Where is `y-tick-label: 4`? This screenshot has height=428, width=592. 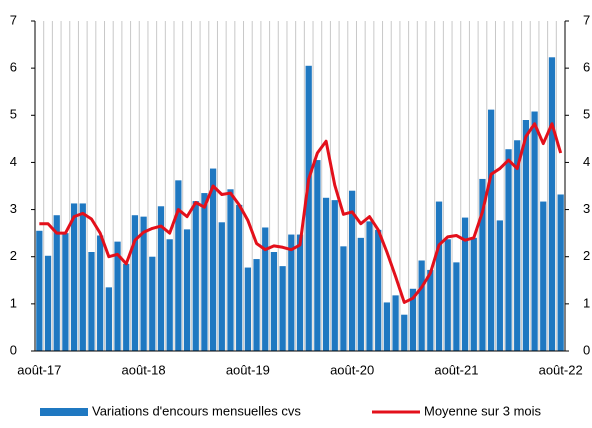
y-tick-label: 4 is located at coordinates (13, 161).